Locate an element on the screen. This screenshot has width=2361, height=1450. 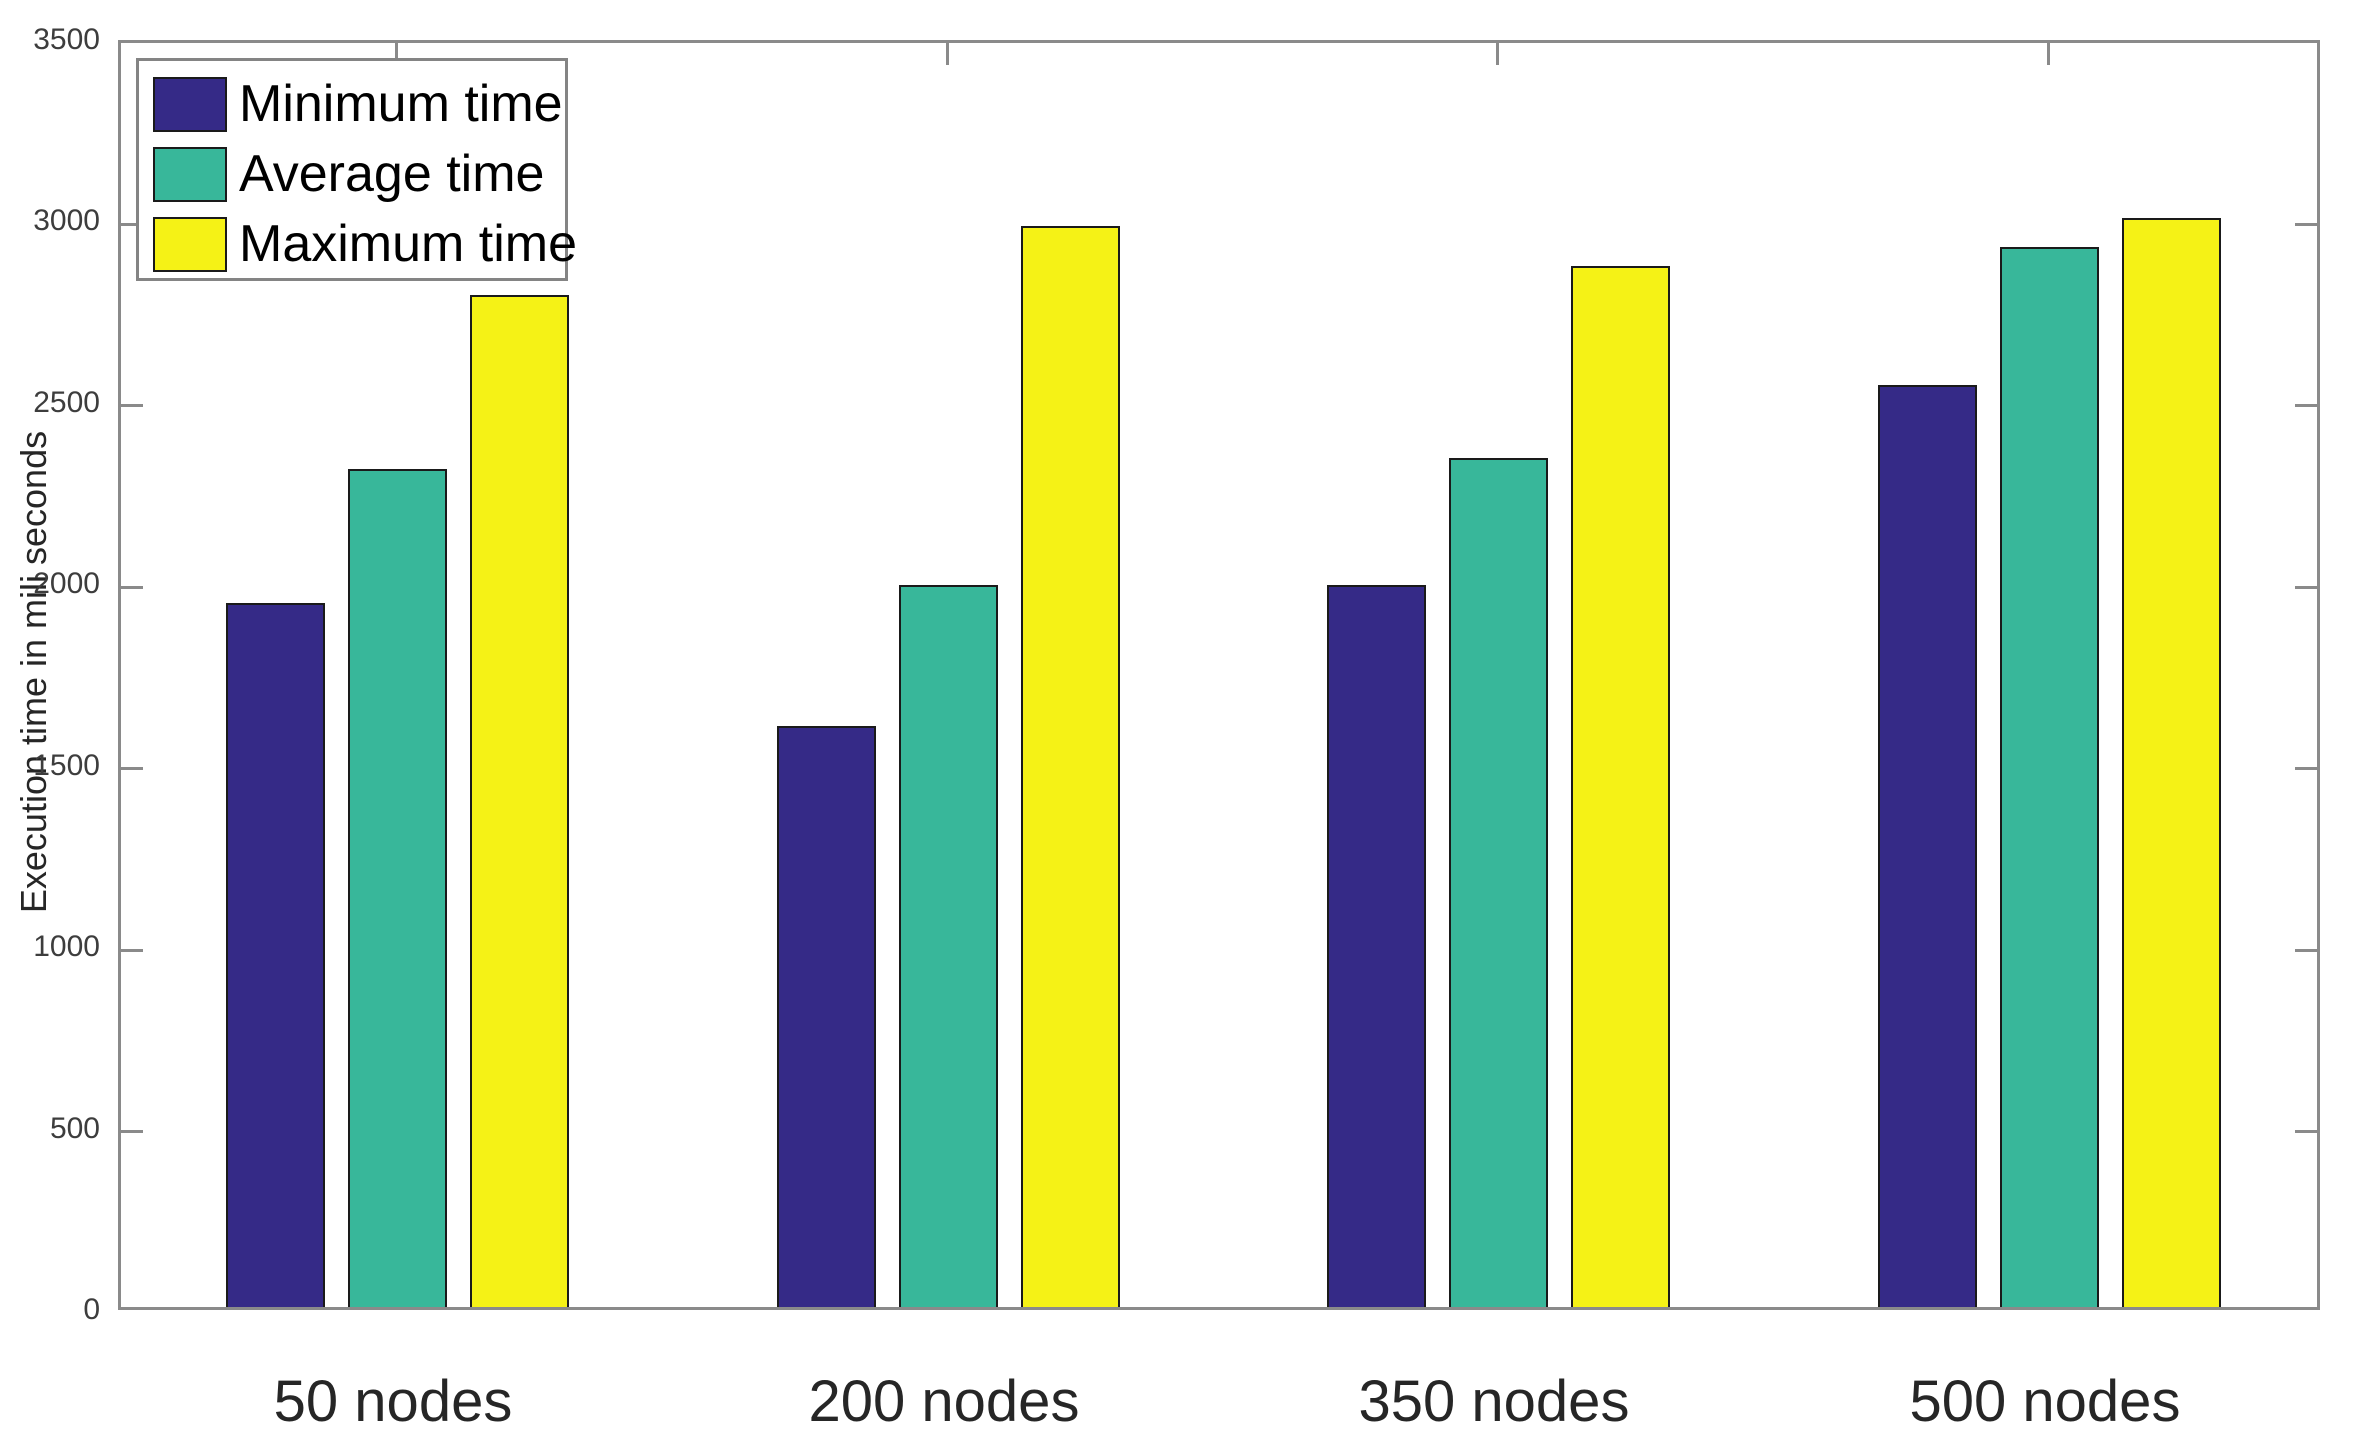
category-label-350-nodes: 350 nodes is located at coordinates (1494, 1401).